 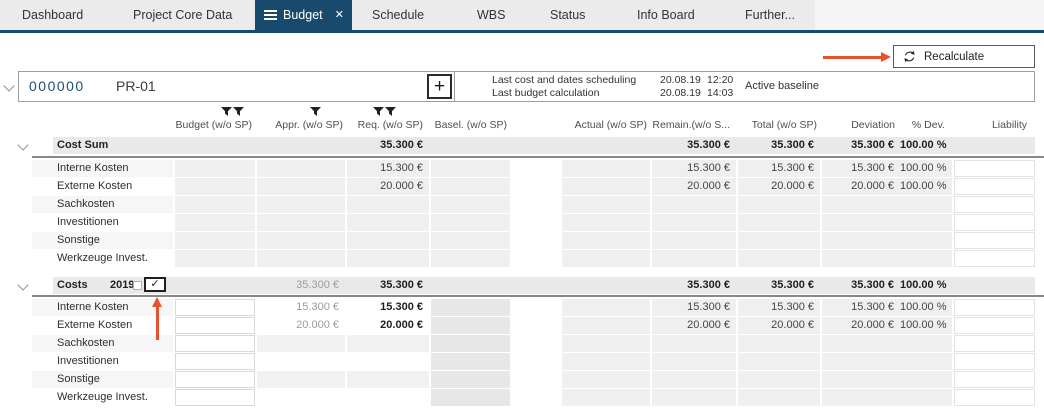 What do you see at coordinates (873, 125) in the screenshot?
I see `column-header-deviation: Deviation` at bounding box center [873, 125].